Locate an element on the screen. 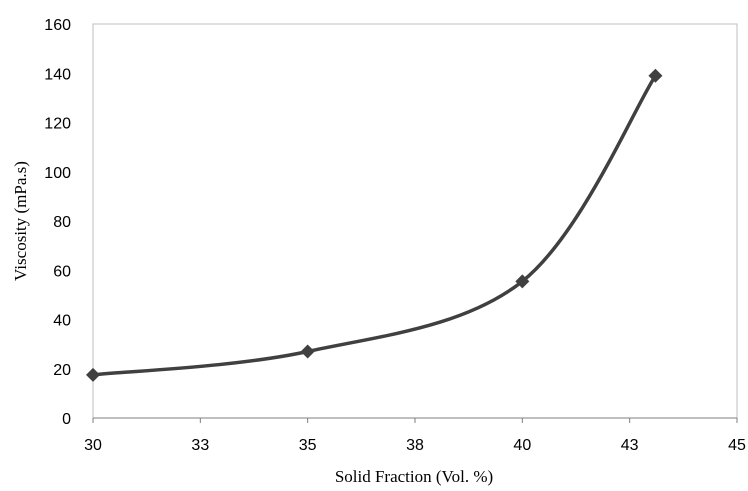 This screenshot has height=491, width=748. y-tick-label: 60 is located at coordinates (62, 271).